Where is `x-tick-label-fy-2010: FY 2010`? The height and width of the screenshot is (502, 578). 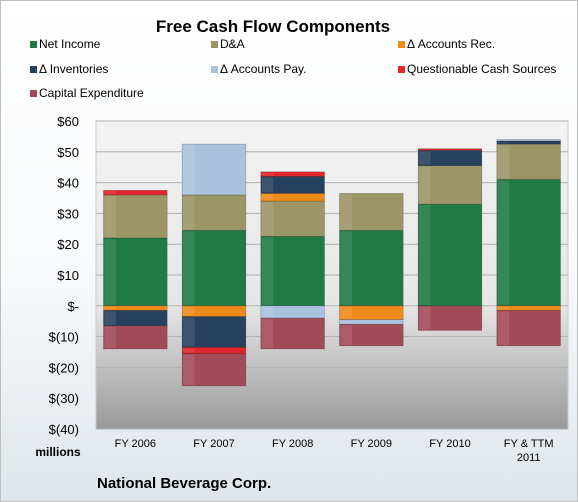
x-tick-label-fy-2010: FY 2010 is located at coordinates (449, 444).